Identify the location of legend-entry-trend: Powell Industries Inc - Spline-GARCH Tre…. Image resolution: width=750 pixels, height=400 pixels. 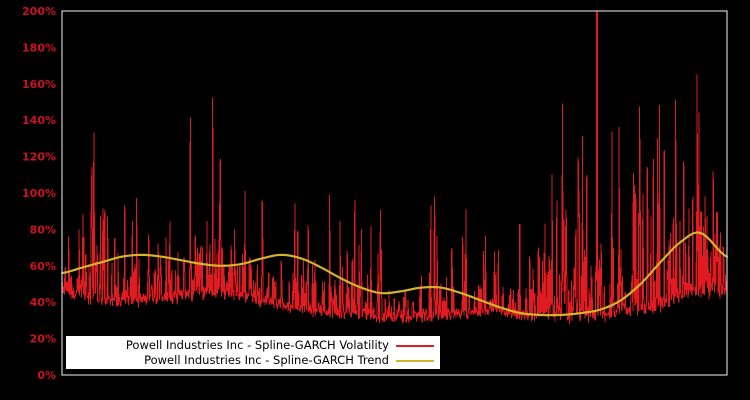
(253, 360).